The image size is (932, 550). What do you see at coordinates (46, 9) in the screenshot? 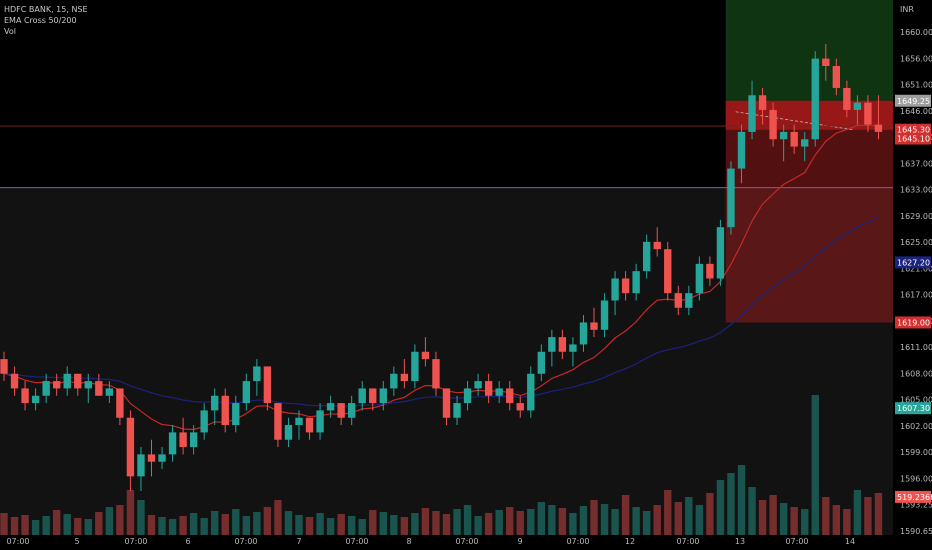
I see `symbol-label: HDFC BANK, 15, NSE` at bounding box center [46, 9].